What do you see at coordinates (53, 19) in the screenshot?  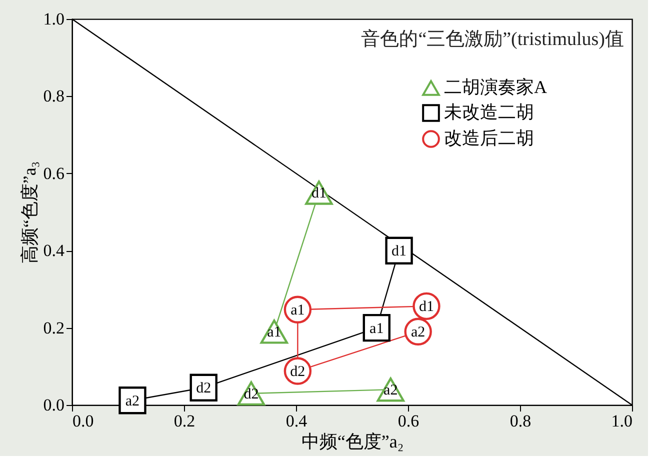 I see `y-tick-label: 1.0` at bounding box center [53, 19].